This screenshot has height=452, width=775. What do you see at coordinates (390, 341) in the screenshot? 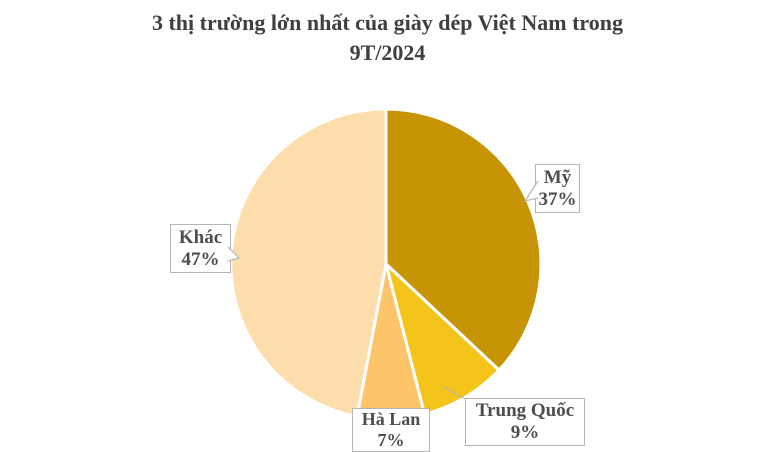
I see `pie-slice-ha-lan` at bounding box center [390, 341].